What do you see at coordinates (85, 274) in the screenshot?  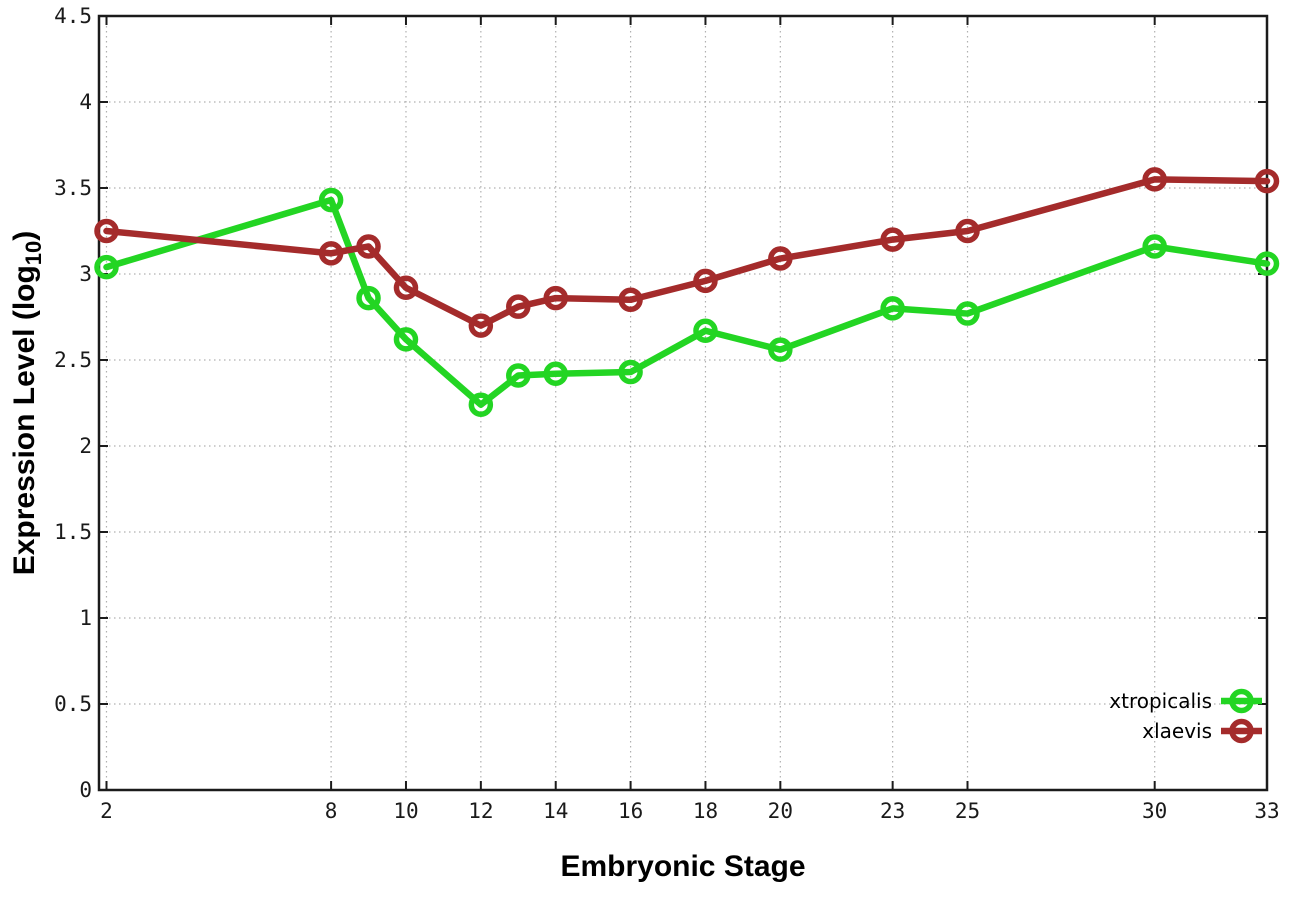 I see `y-tick-label: 3` at bounding box center [85, 274].